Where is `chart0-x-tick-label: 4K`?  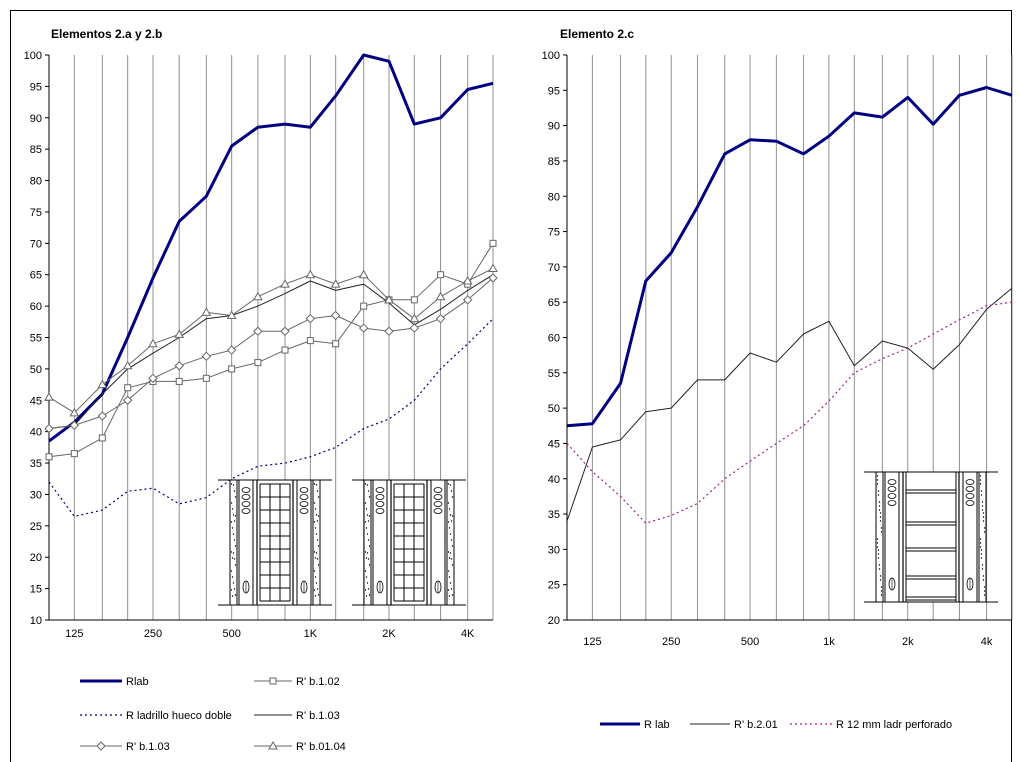
chart0-x-tick-label: 4K is located at coordinates (468, 634).